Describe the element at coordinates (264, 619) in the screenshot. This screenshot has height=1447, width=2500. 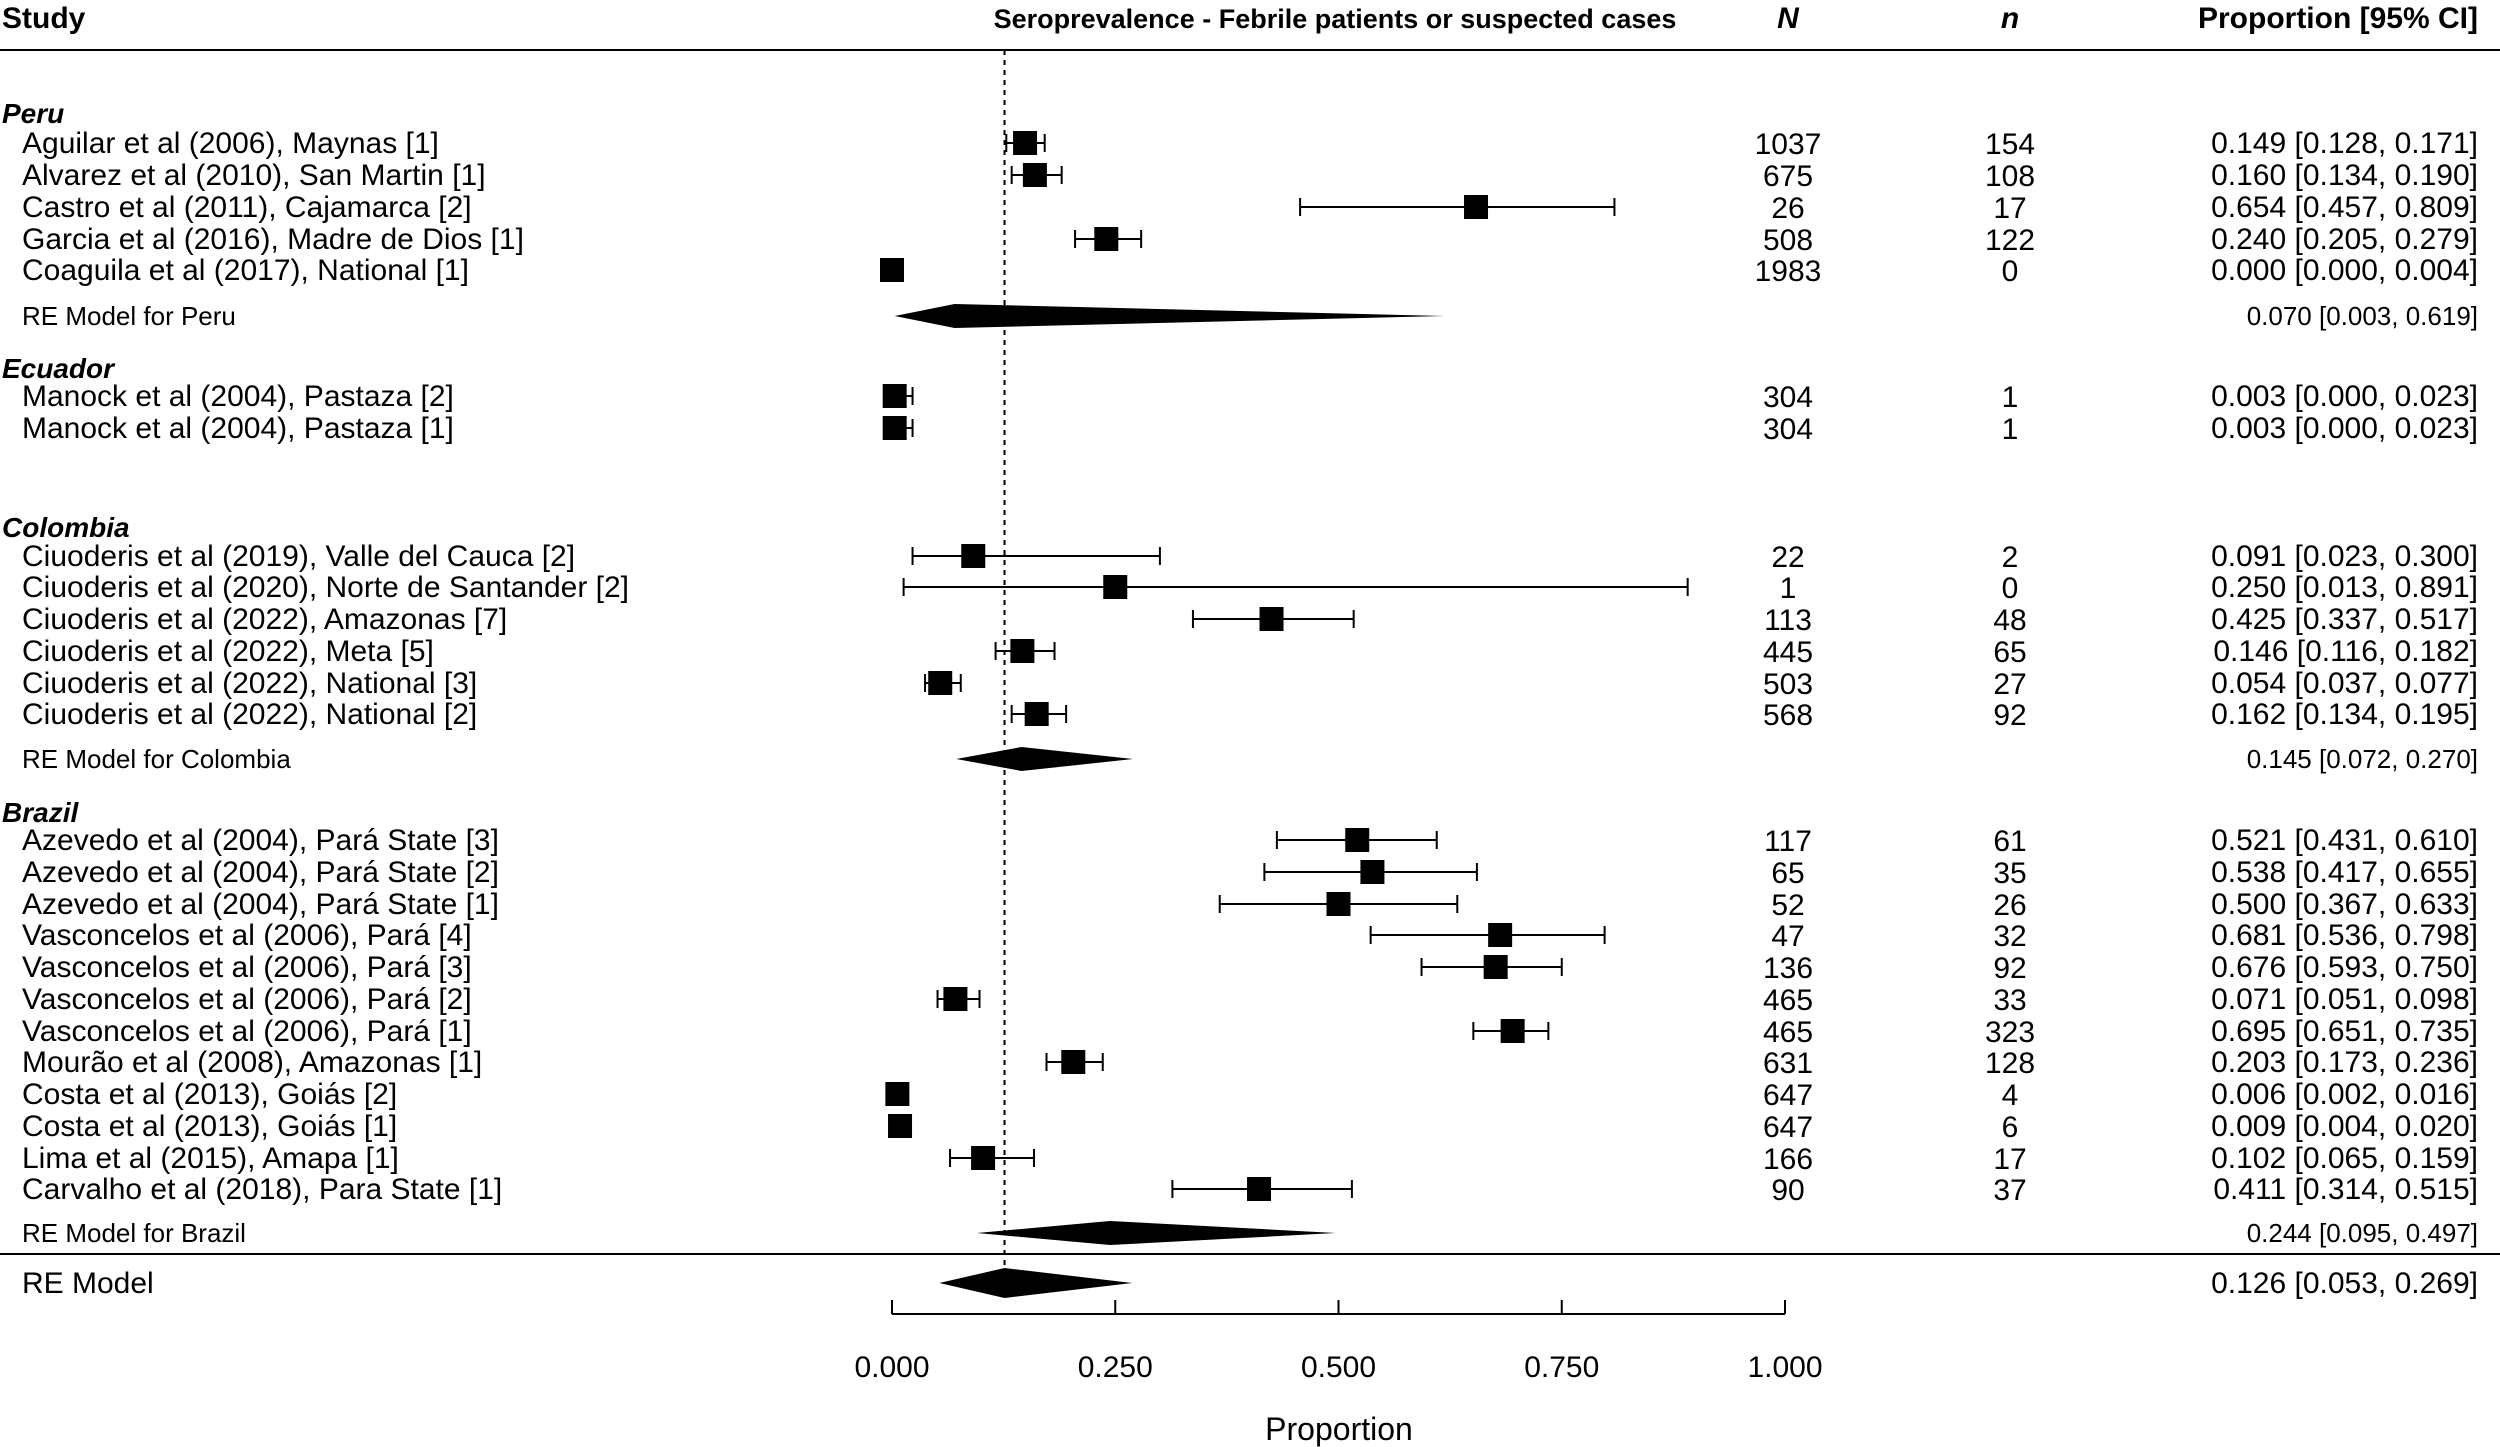
I see `study-label: Ciuoderis et al (2022), Amazonas [7]` at that location.